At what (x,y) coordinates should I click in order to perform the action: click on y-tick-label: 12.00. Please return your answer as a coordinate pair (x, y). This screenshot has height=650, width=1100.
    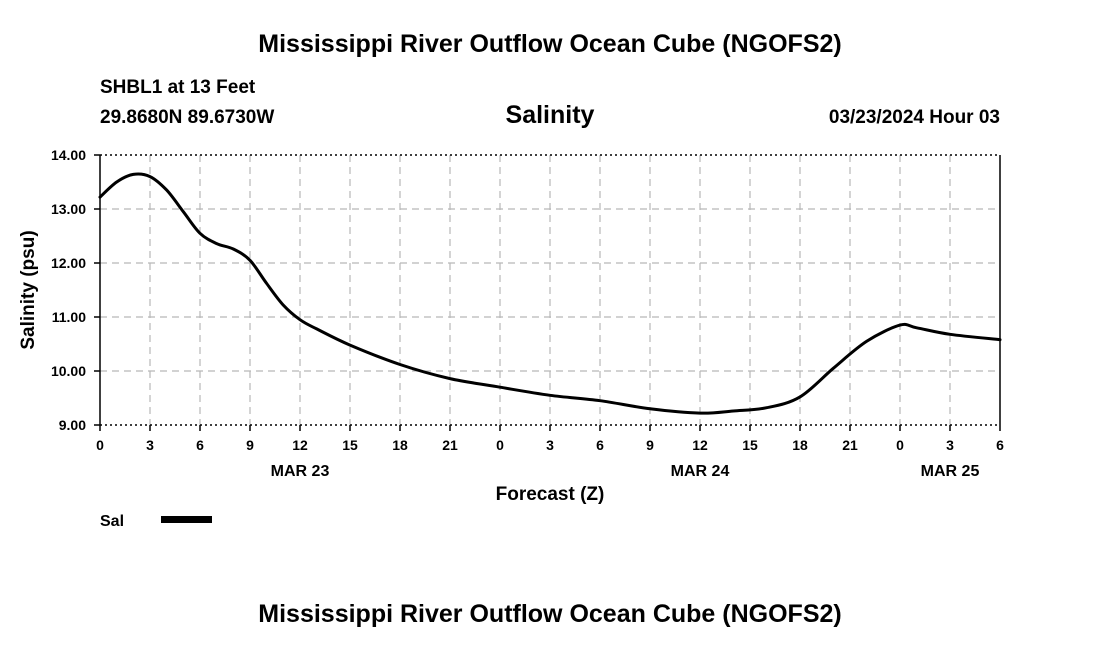
    Looking at the image, I should click on (68, 263).